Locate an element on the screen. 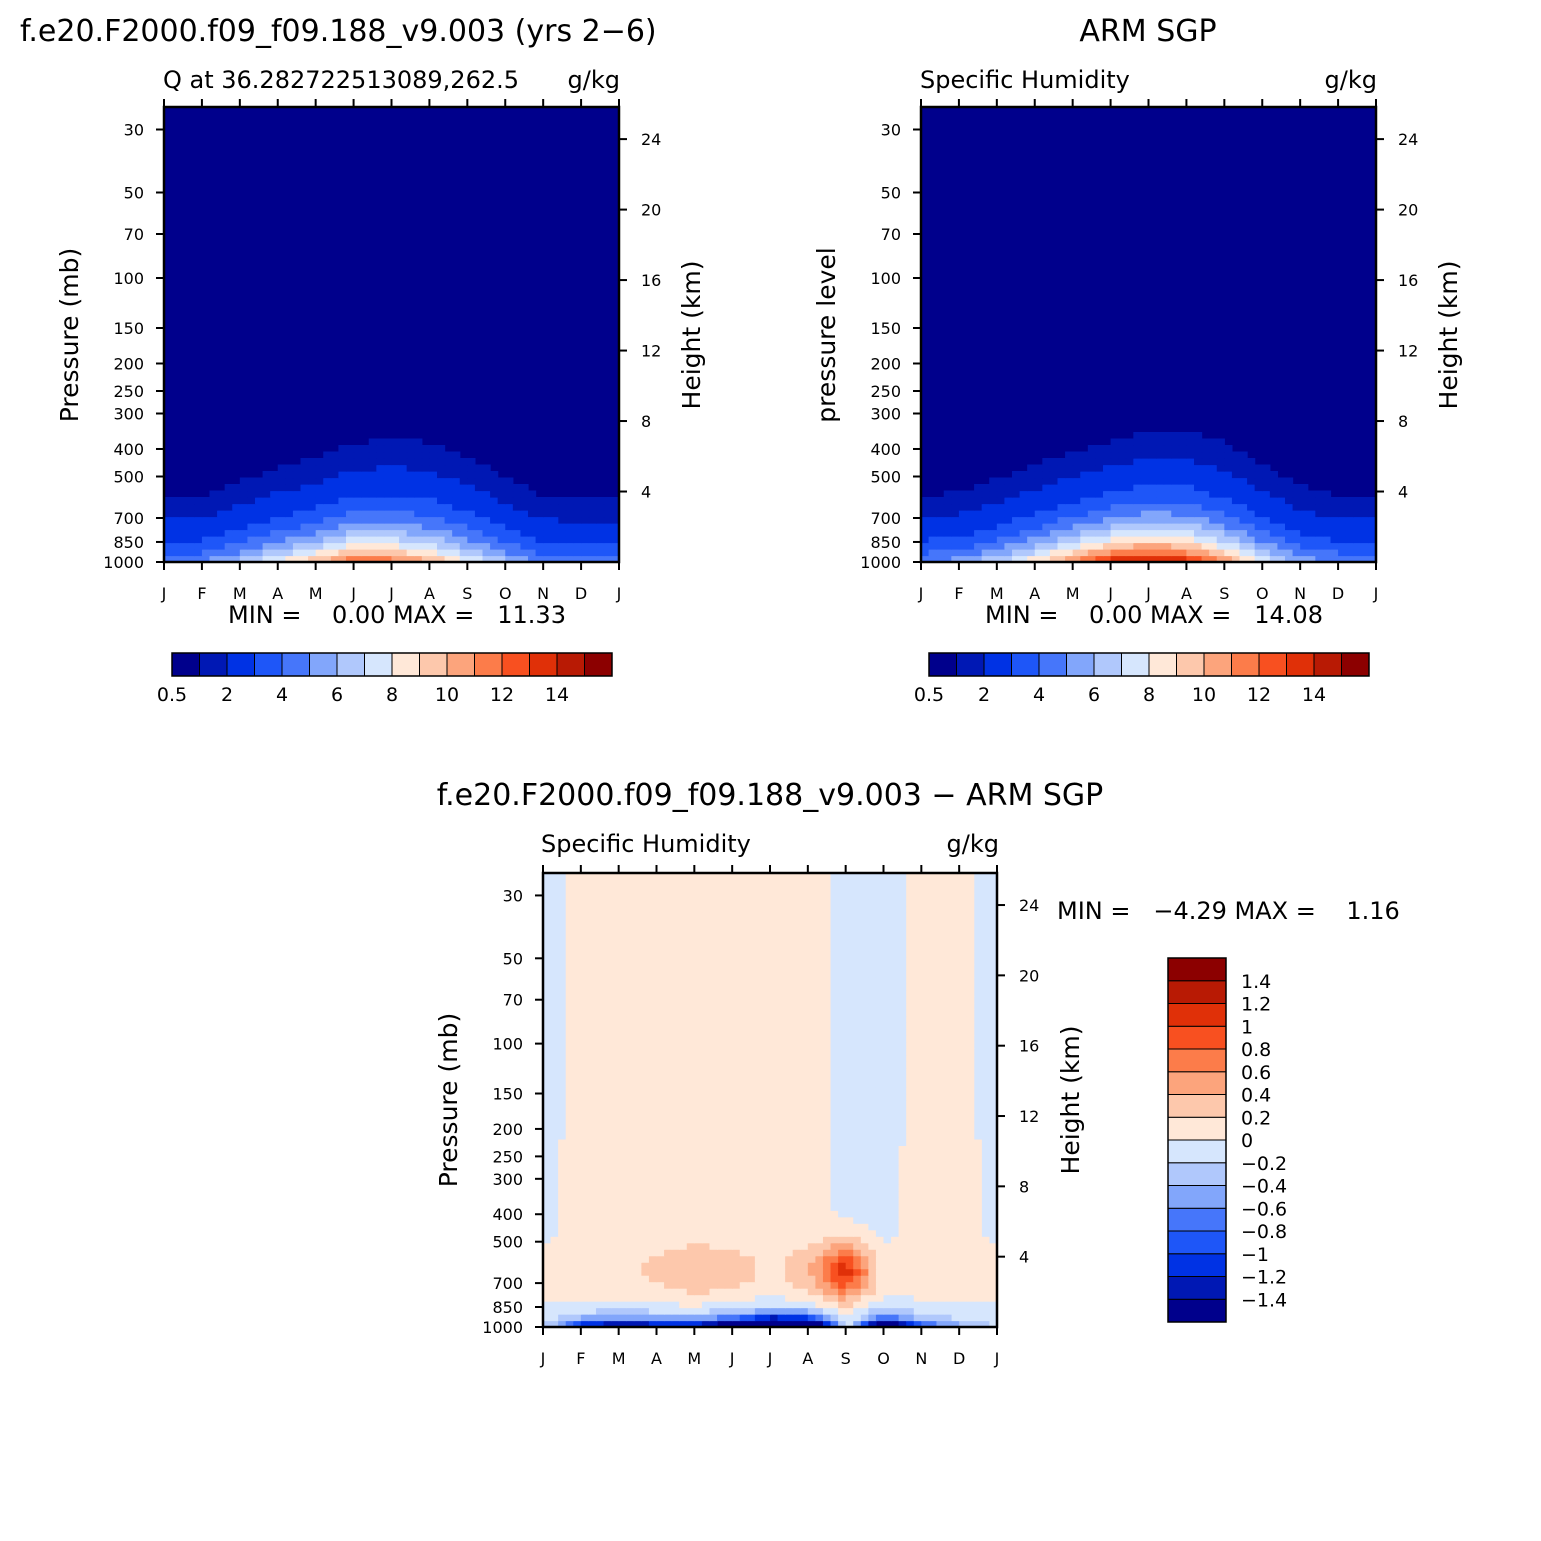  panel-diff-colorbar-label: 0.8 is located at coordinates (1256, 1050).